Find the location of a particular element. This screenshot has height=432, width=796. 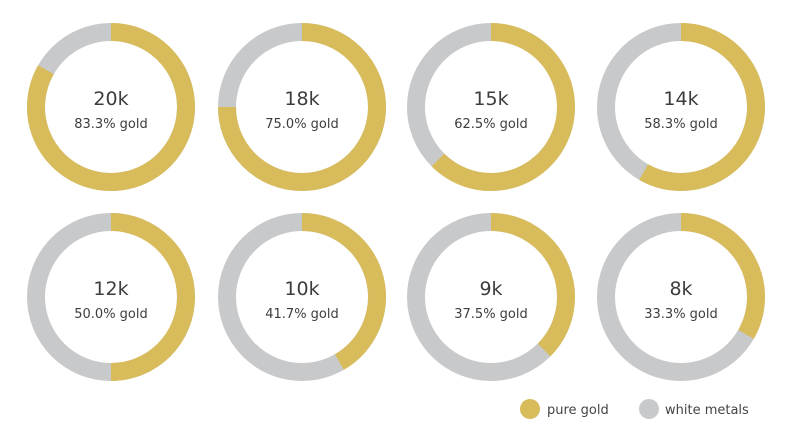

donut-14k: 14k 58.3% gold is located at coordinates (681, 107).